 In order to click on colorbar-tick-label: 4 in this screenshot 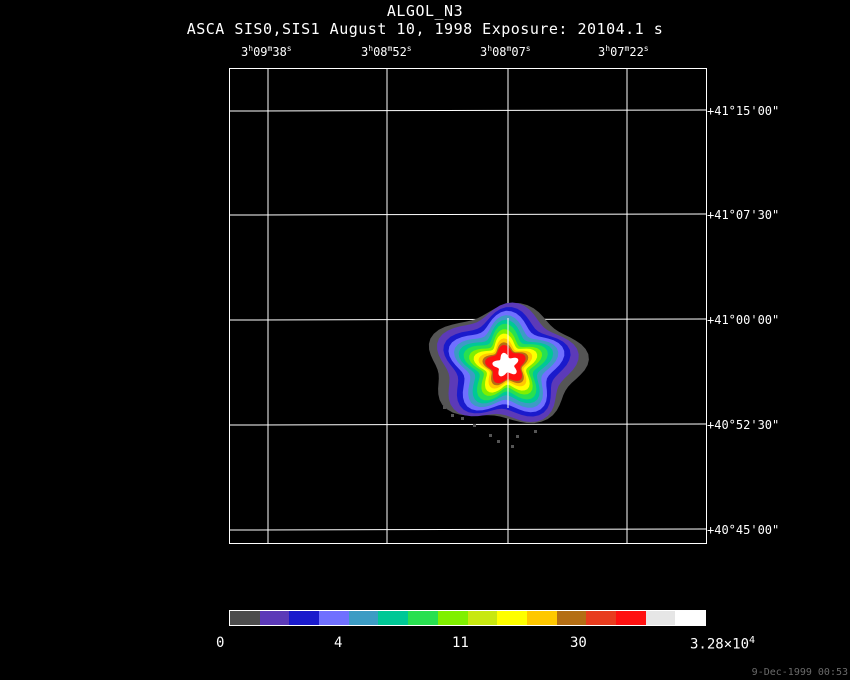, I will do `click(338, 643)`.